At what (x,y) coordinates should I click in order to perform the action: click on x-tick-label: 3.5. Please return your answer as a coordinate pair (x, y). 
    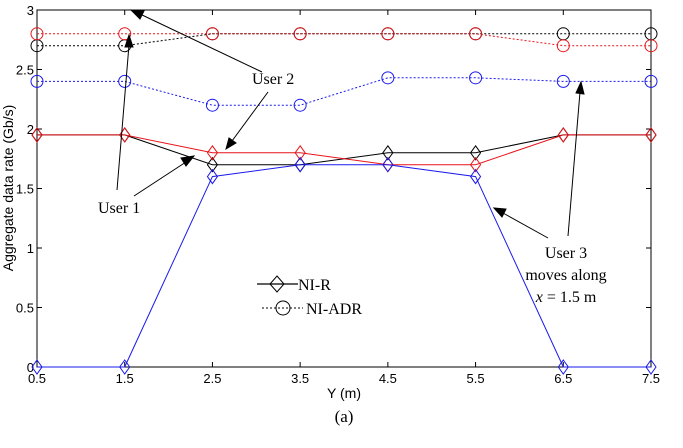
    Looking at the image, I should click on (300, 378).